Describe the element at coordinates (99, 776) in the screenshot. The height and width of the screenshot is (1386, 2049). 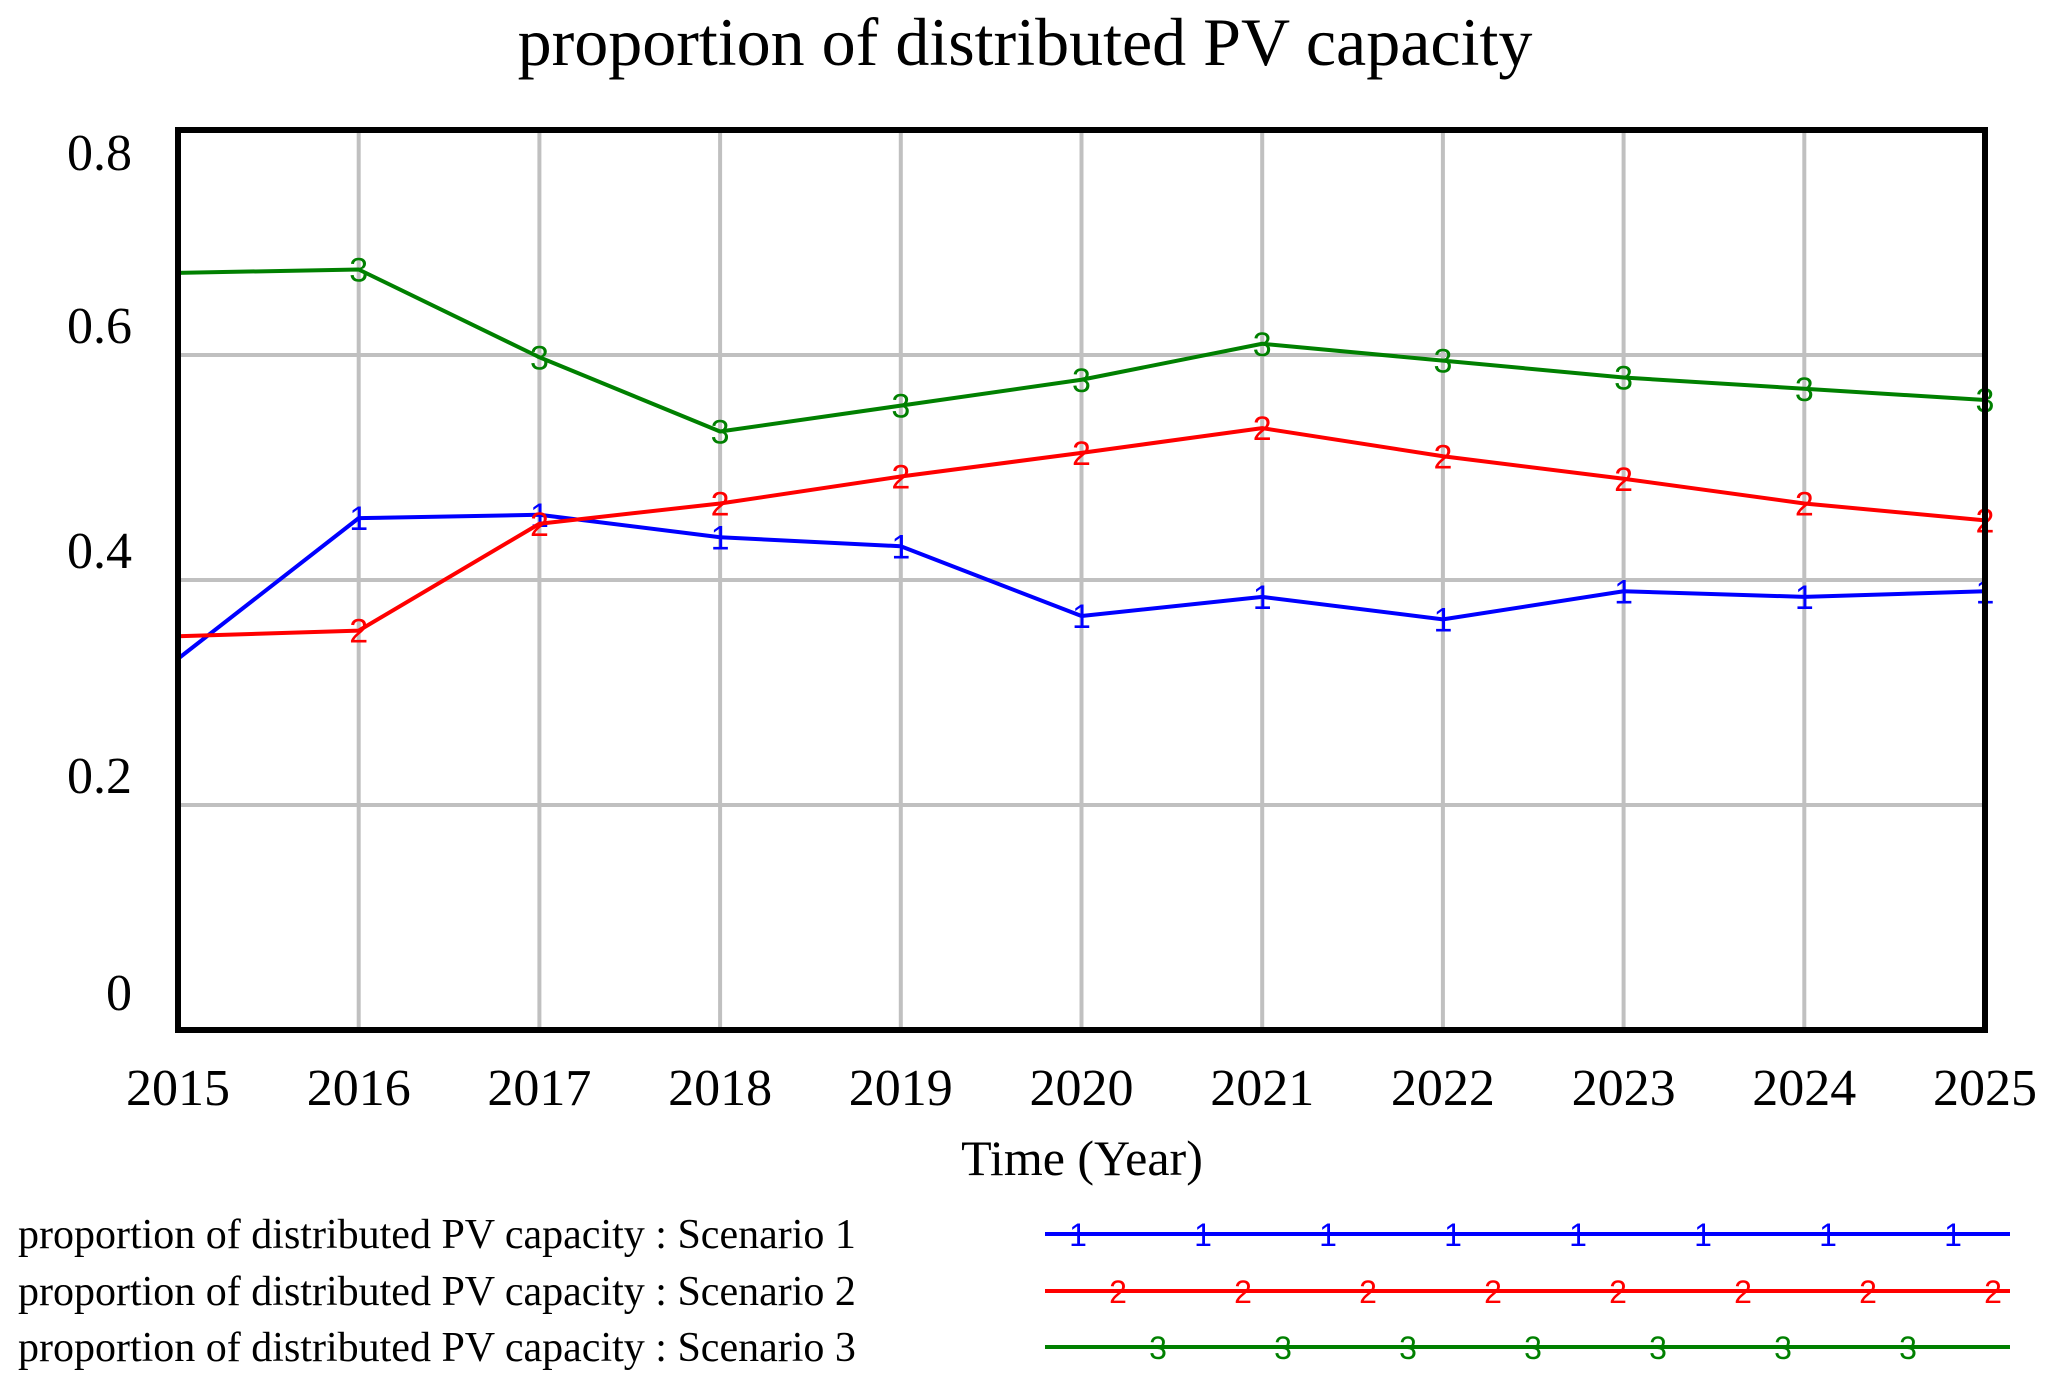
I see `y-tick-label: 0.2` at that location.